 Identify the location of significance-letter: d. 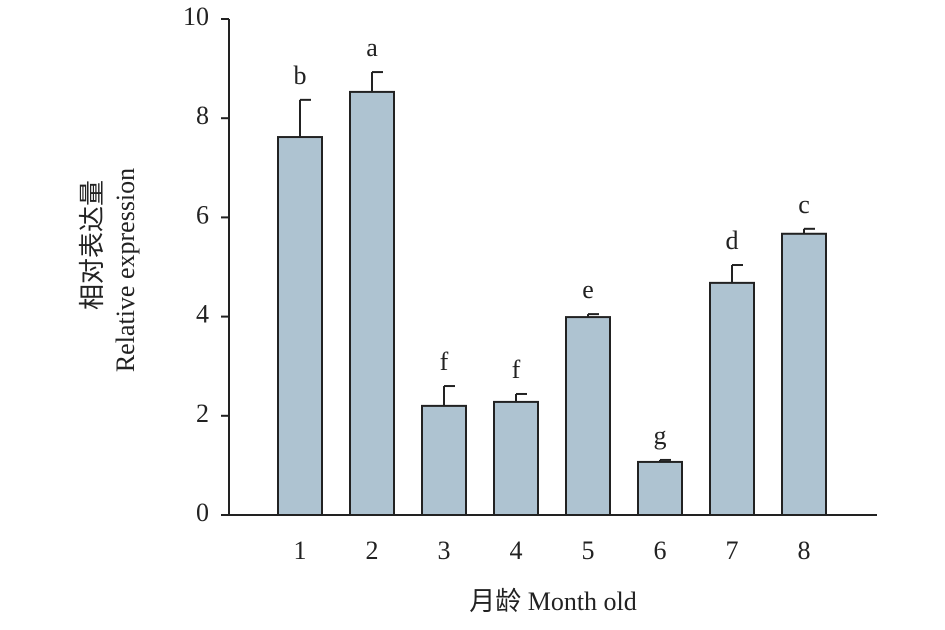
(732, 240).